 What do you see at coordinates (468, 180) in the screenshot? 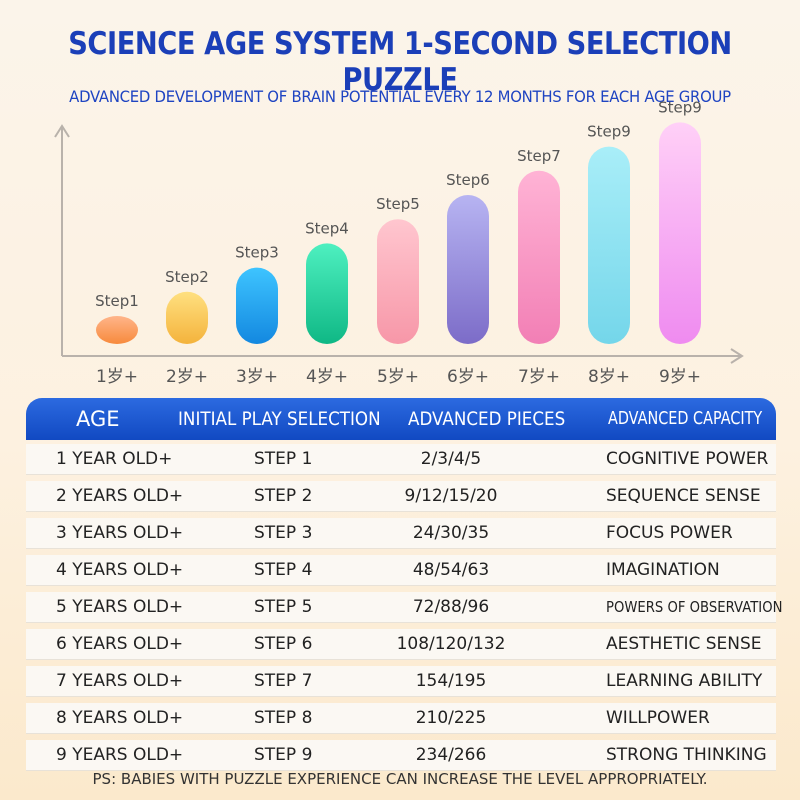
I see `data-label-6: Step6` at bounding box center [468, 180].